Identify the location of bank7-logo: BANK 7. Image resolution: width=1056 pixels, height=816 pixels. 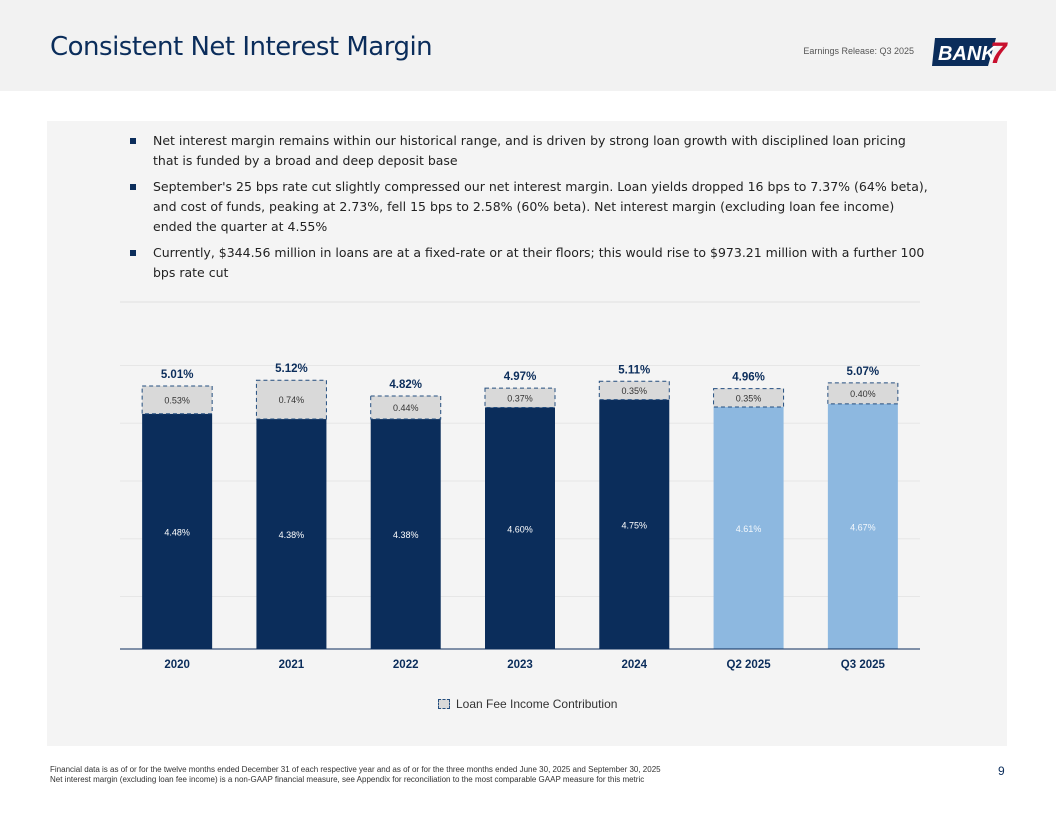
(970, 53).